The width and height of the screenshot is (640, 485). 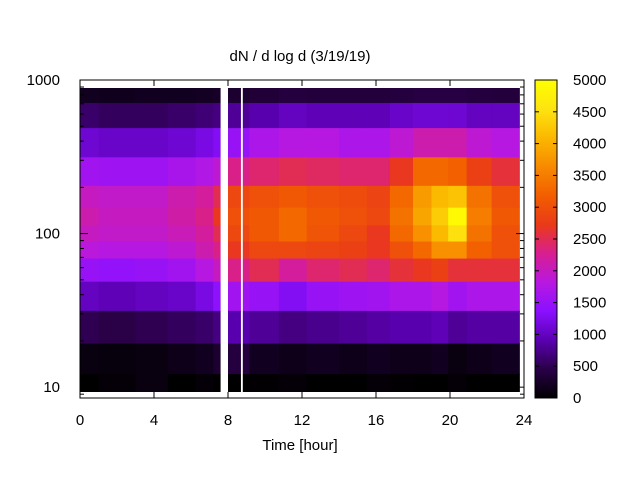 What do you see at coordinates (51, 387) in the screenshot?
I see `y-tick-label: 10` at bounding box center [51, 387].